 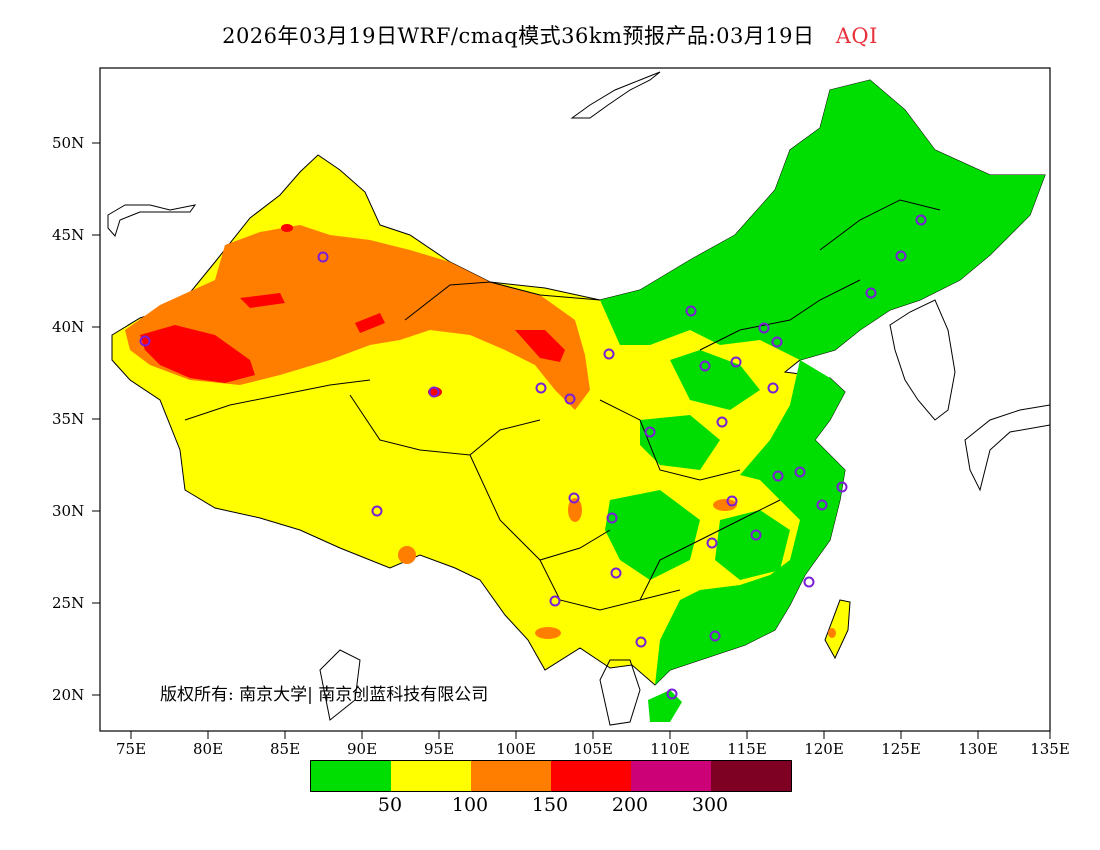 I want to click on boundary-yunnan, so click(x=610, y=585).